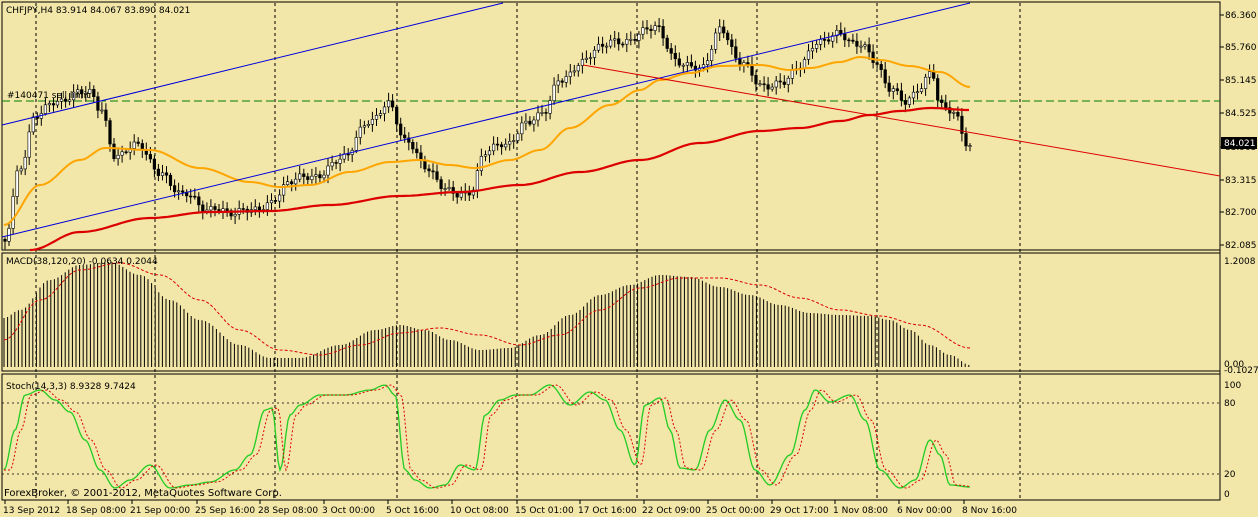 The width and height of the screenshot is (1258, 517). Describe the element at coordinates (96, 511) in the screenshot. I see `time-axis-label: 18 Sep 08:00` at that location.